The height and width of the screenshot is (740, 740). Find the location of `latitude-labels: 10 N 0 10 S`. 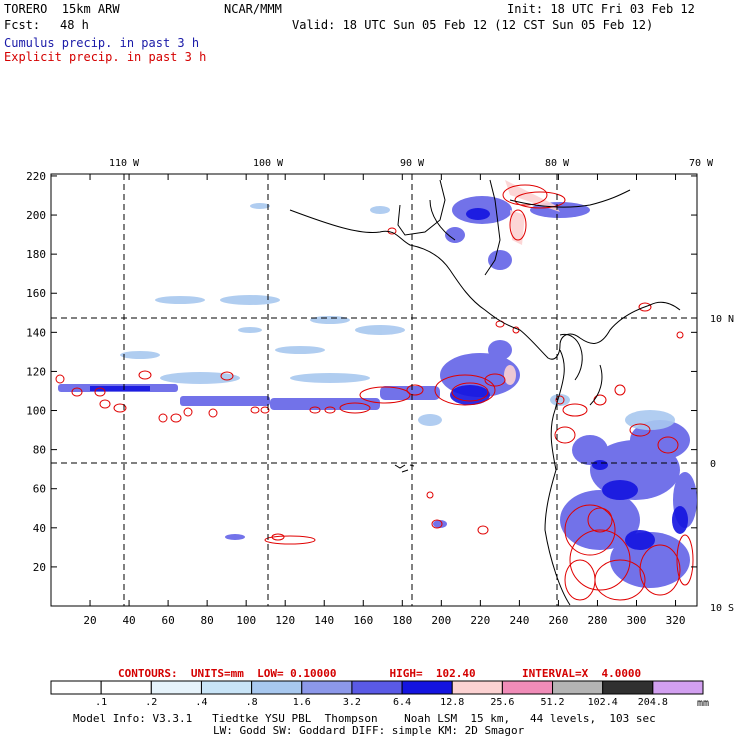

latitude-labels: 10 N 0 10 S is located at coordinates (722, 464).